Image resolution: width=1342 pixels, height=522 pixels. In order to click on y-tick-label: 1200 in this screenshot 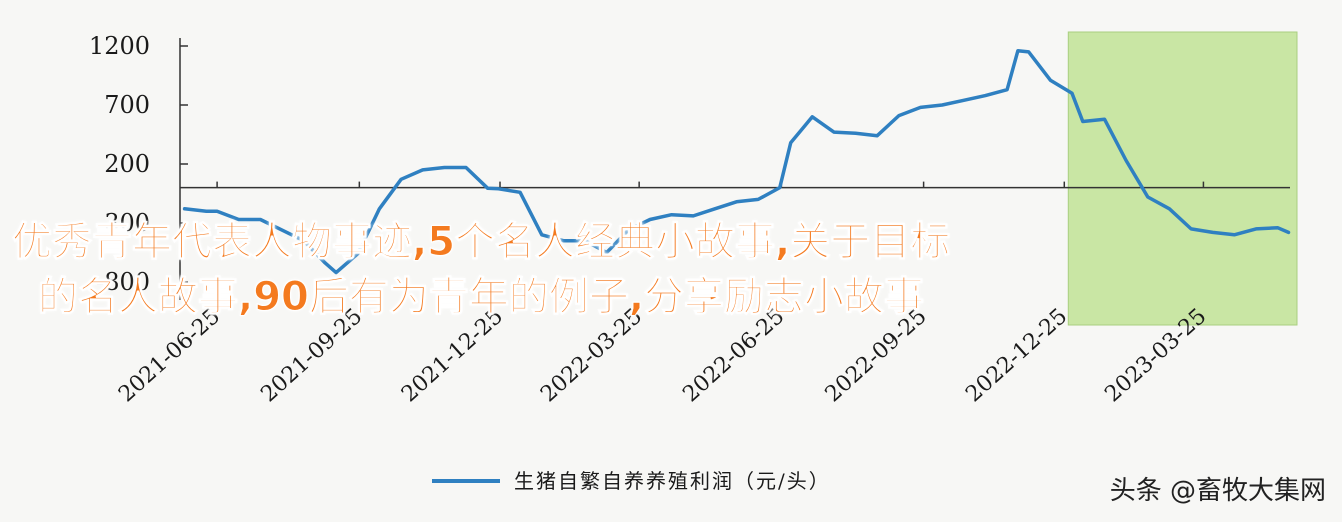, I will do `click(119, 46)`.